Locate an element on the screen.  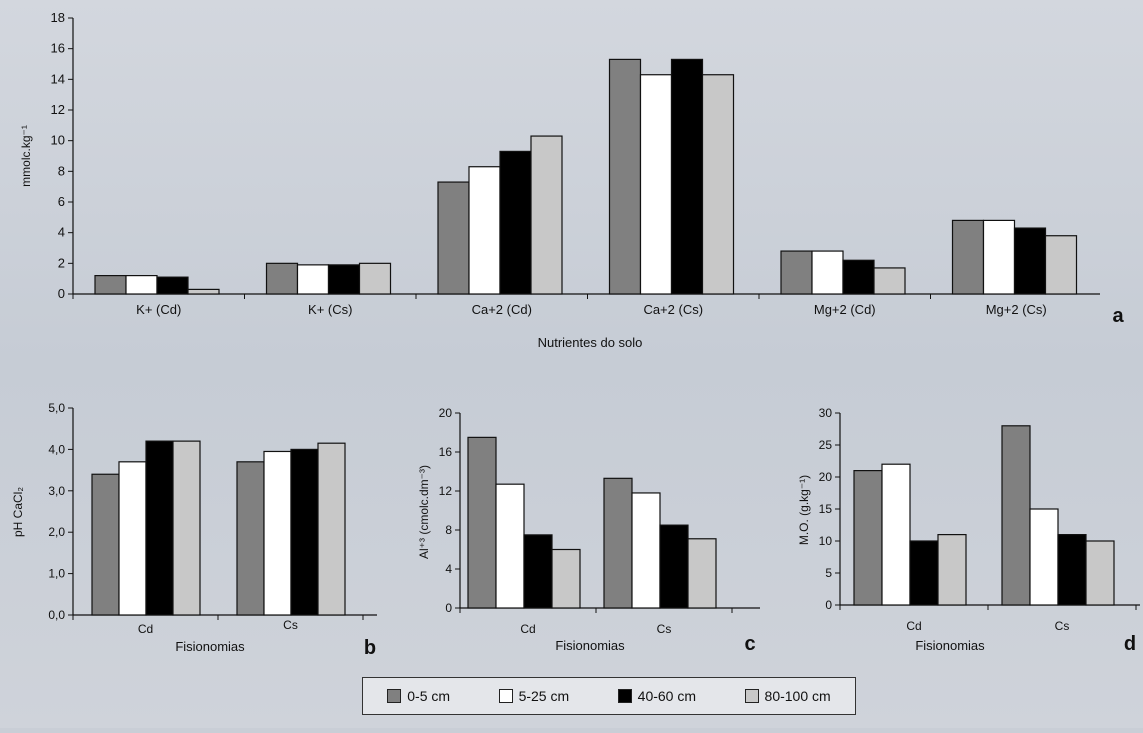
y-axis-label: M.O. (g.kg⁻¹) is located at coordinates (804, 510).